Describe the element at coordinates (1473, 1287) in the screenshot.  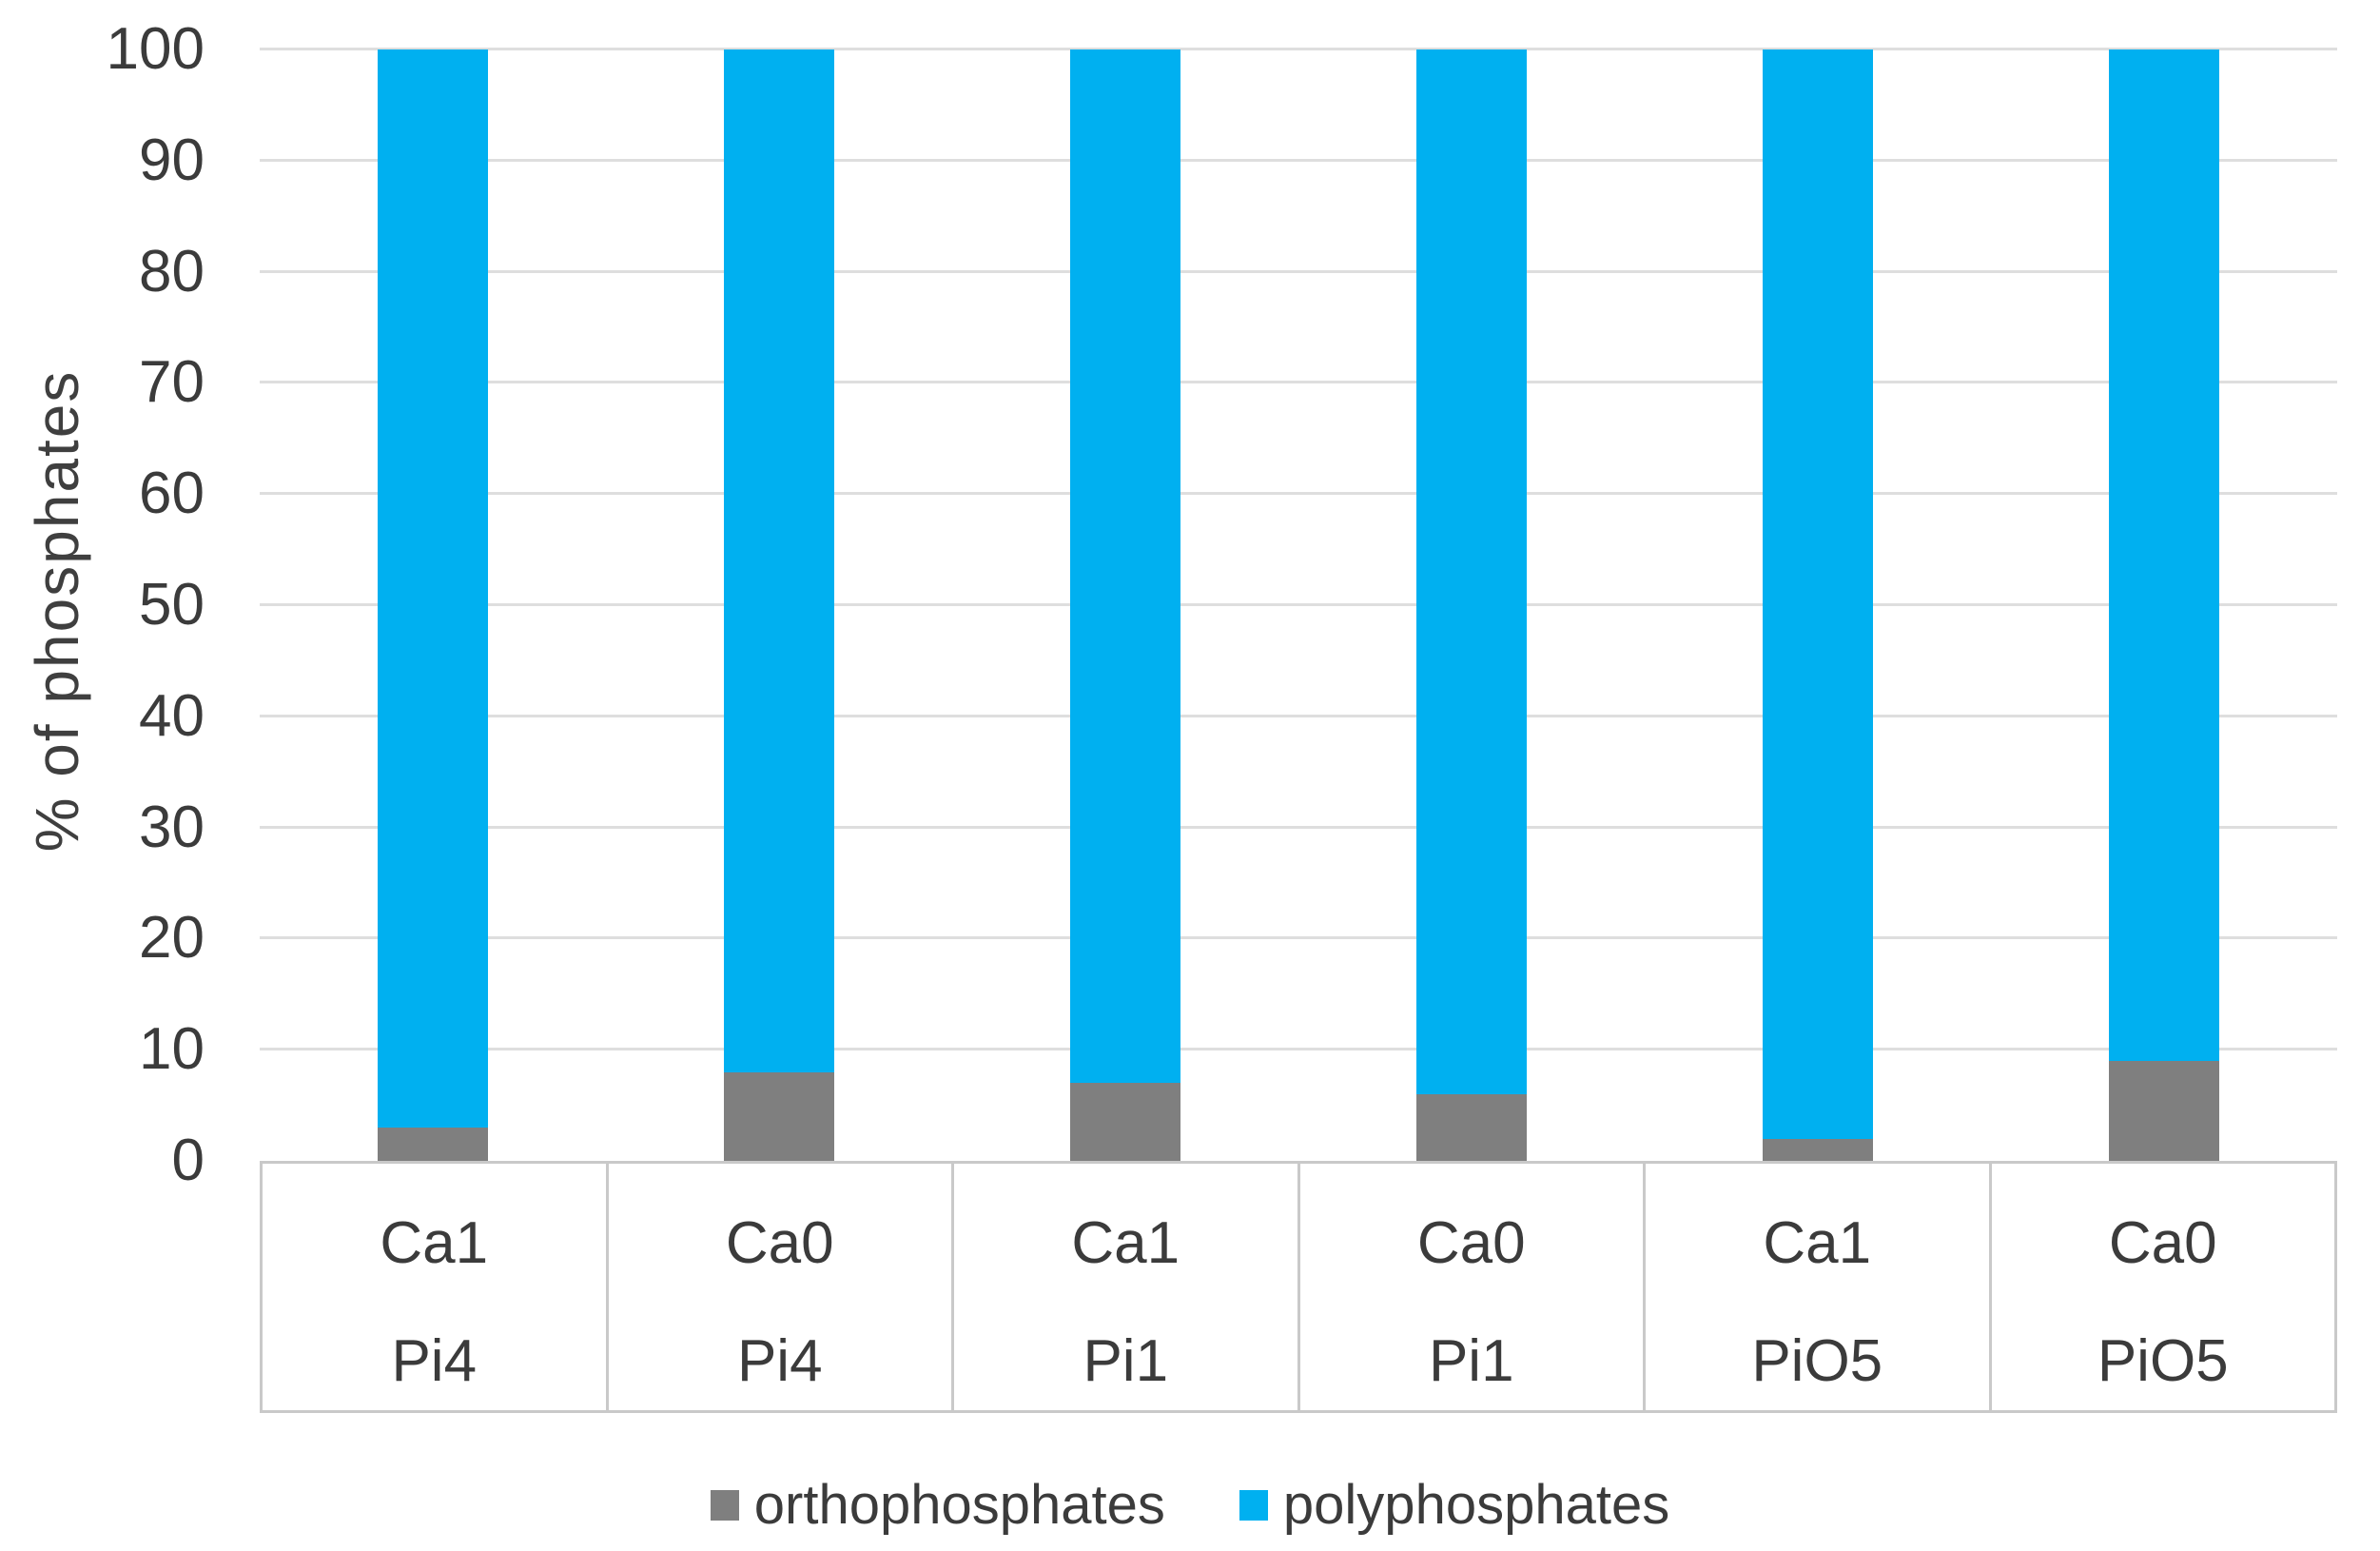
I see `category-cell: Ca0 Pi1` at that location.